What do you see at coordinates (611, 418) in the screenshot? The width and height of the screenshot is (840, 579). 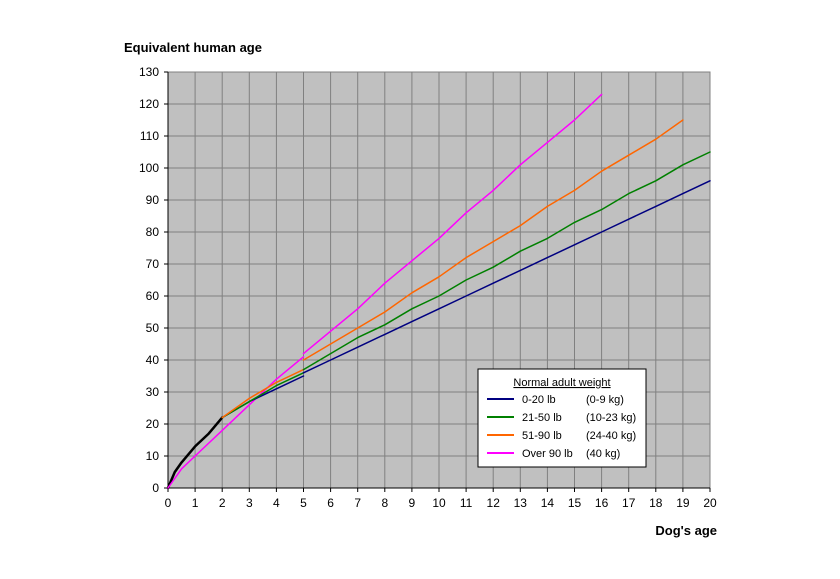 I see `legend-metric: (10-23 kg)` at bounding box center [611, 418].